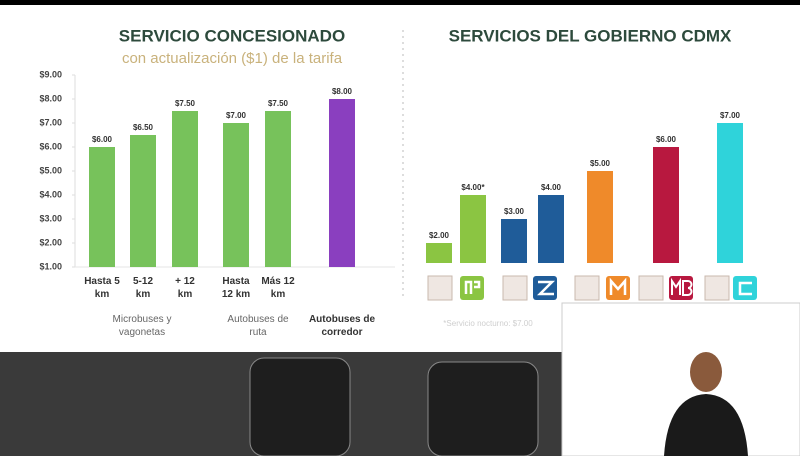 The width and height of the screenshot is (800, 456). What do you see at coordinates (258, 326) in the screenshot?
I see `group-label: Autobuses de ruta` at bounding box center [258, 326].